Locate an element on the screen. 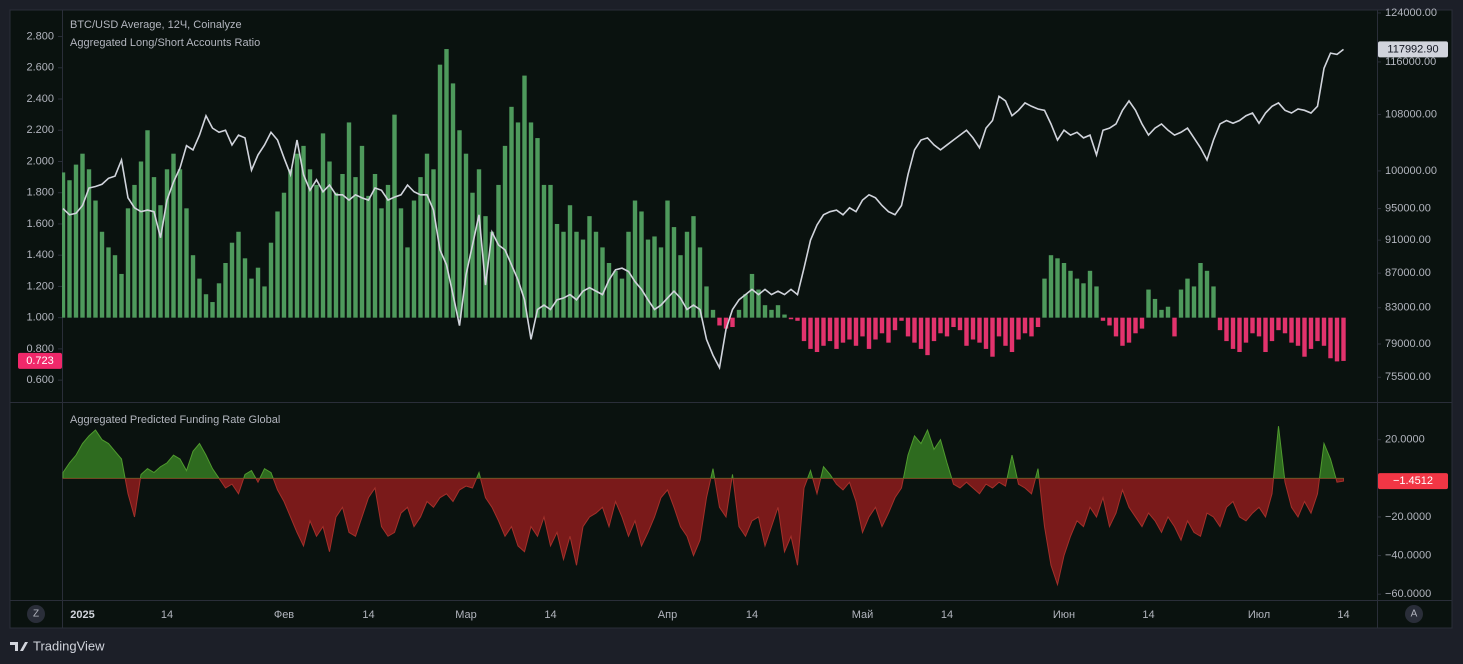  x-tick-label: 2025 is located at coordinates (82, 615).